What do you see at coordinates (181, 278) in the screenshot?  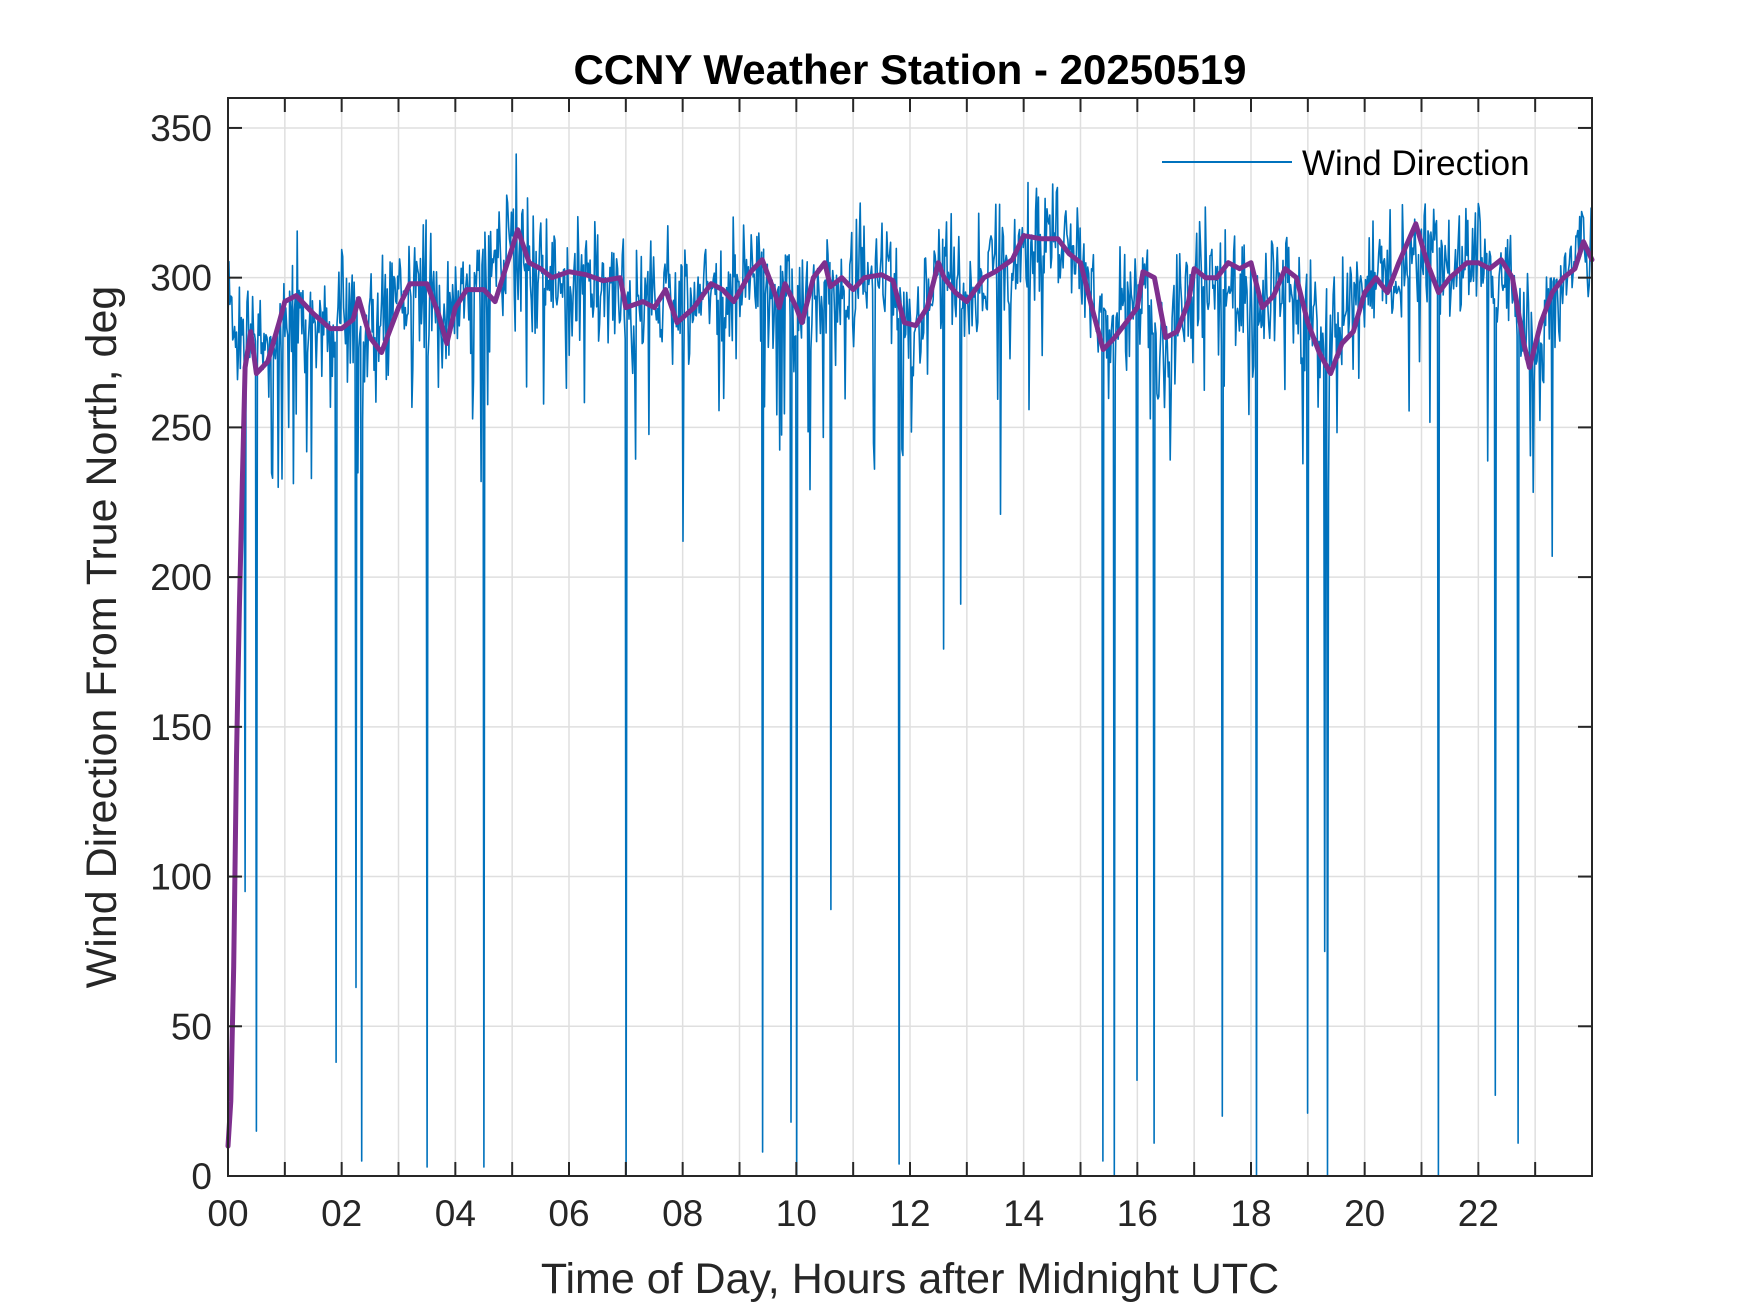 I see `y-tick-label: 300` at bounding box center [181, 278].